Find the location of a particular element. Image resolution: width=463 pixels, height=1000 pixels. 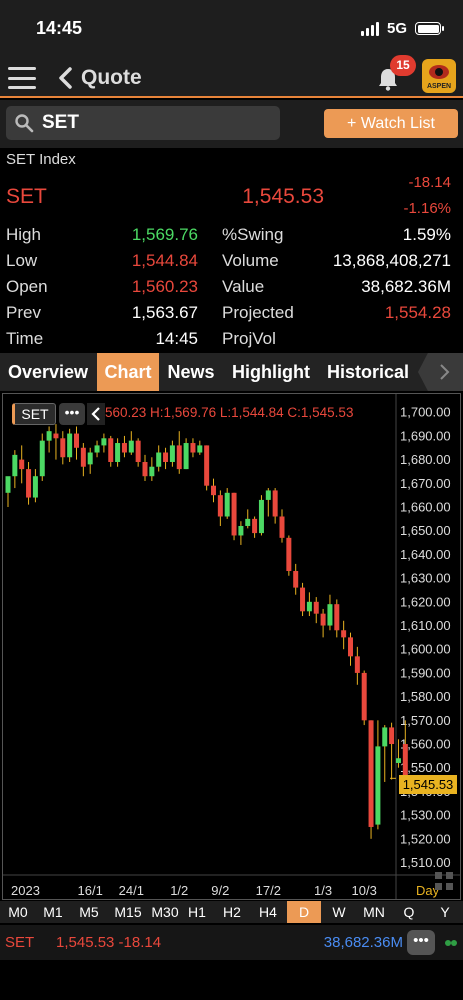

search-row: SET + Watch List is located at coordinates (231, 124).